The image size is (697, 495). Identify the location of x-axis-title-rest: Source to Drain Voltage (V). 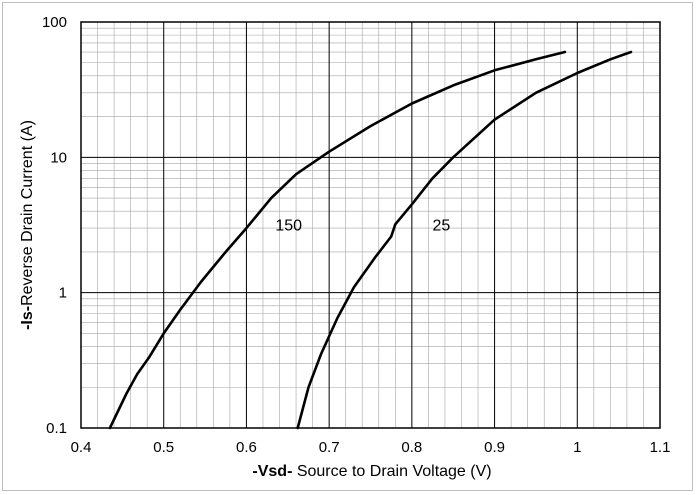
(391, 471).